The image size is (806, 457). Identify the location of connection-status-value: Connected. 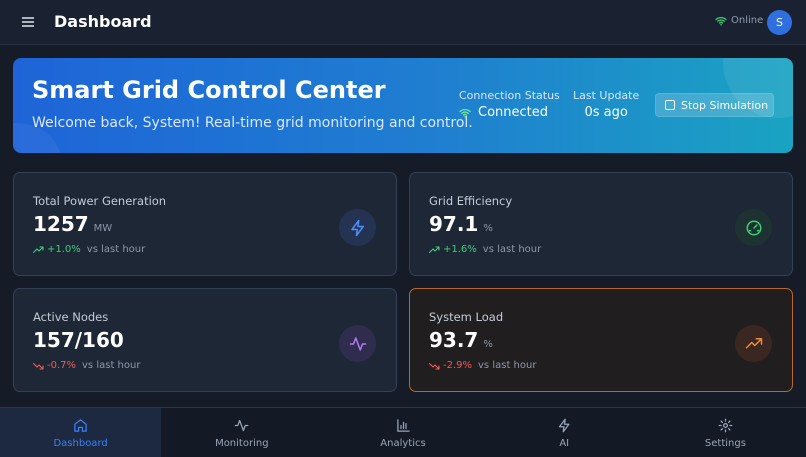
(513, 112).